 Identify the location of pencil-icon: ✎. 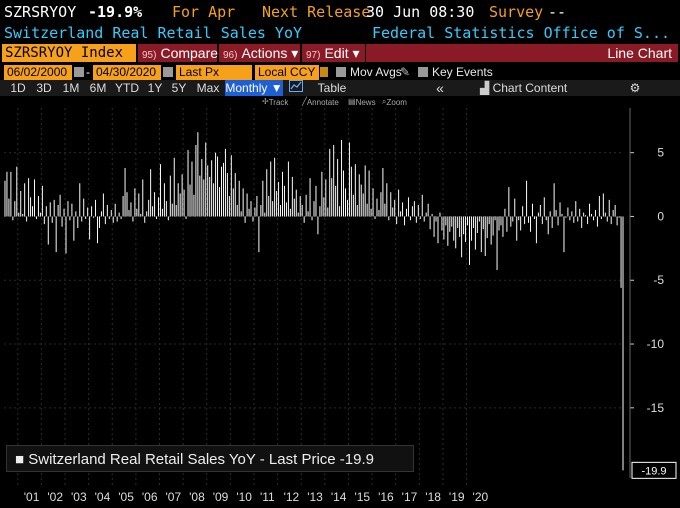
(405, 72).